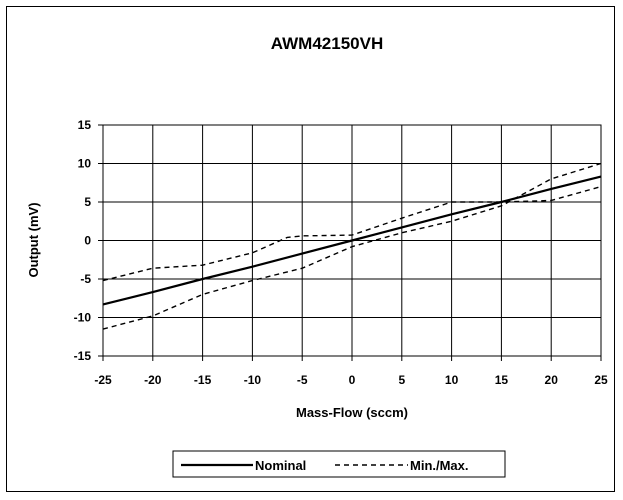  Describe the element at coordinates (601, 380) in the screenshot. I see `x-tick-label: 25` at that location.